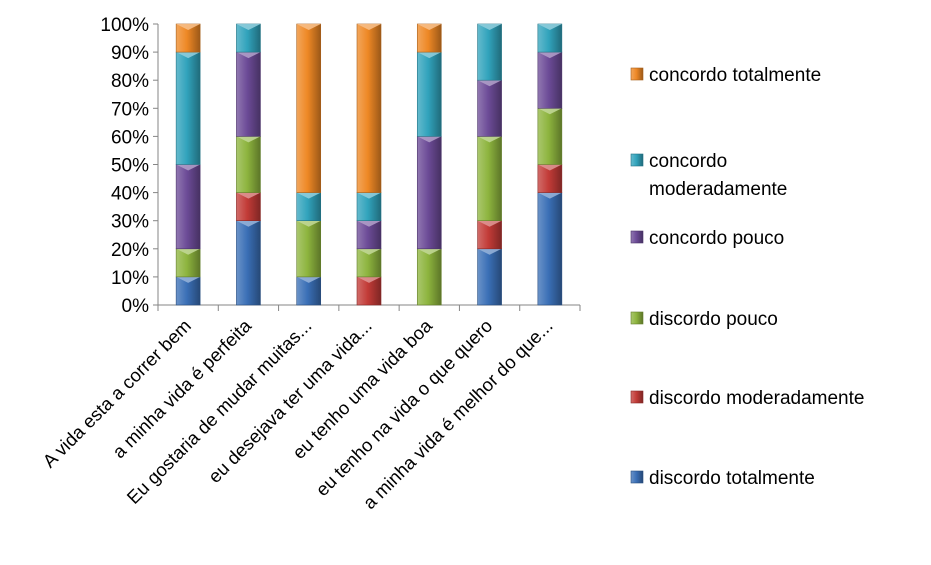 The width and height of the screenshot is (931, 565). Describe the element at coordinates (130, 109) in the screenshot. I see `y-tick-label: 70%` at that location.